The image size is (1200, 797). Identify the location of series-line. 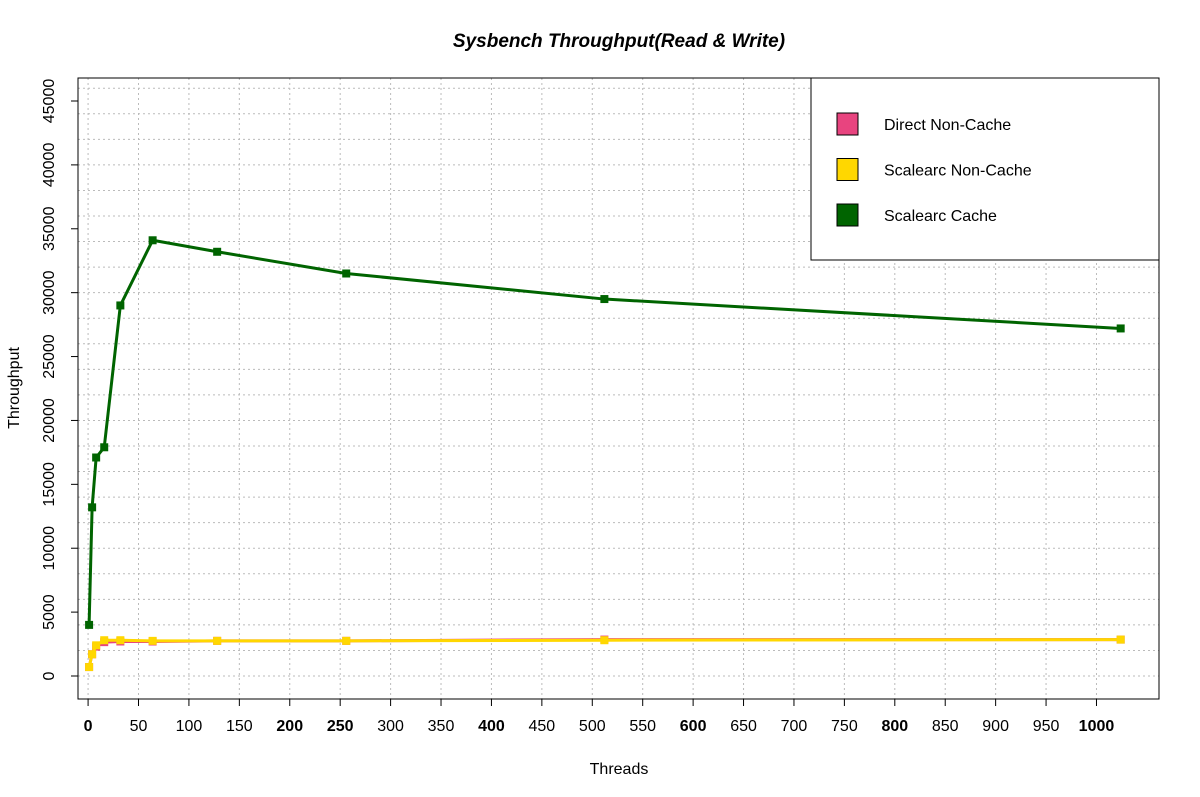
(604, 653).